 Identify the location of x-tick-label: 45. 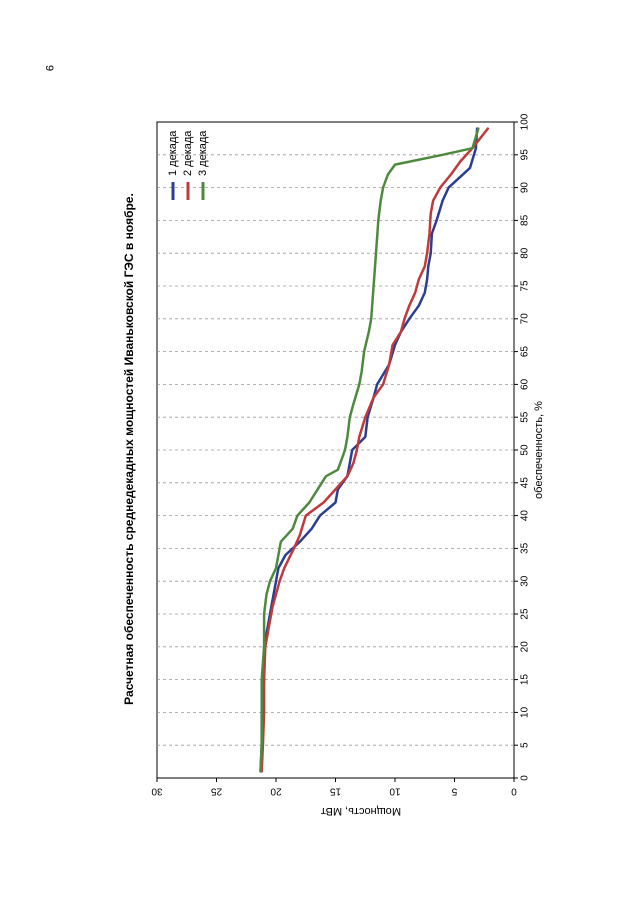
(525, 483).